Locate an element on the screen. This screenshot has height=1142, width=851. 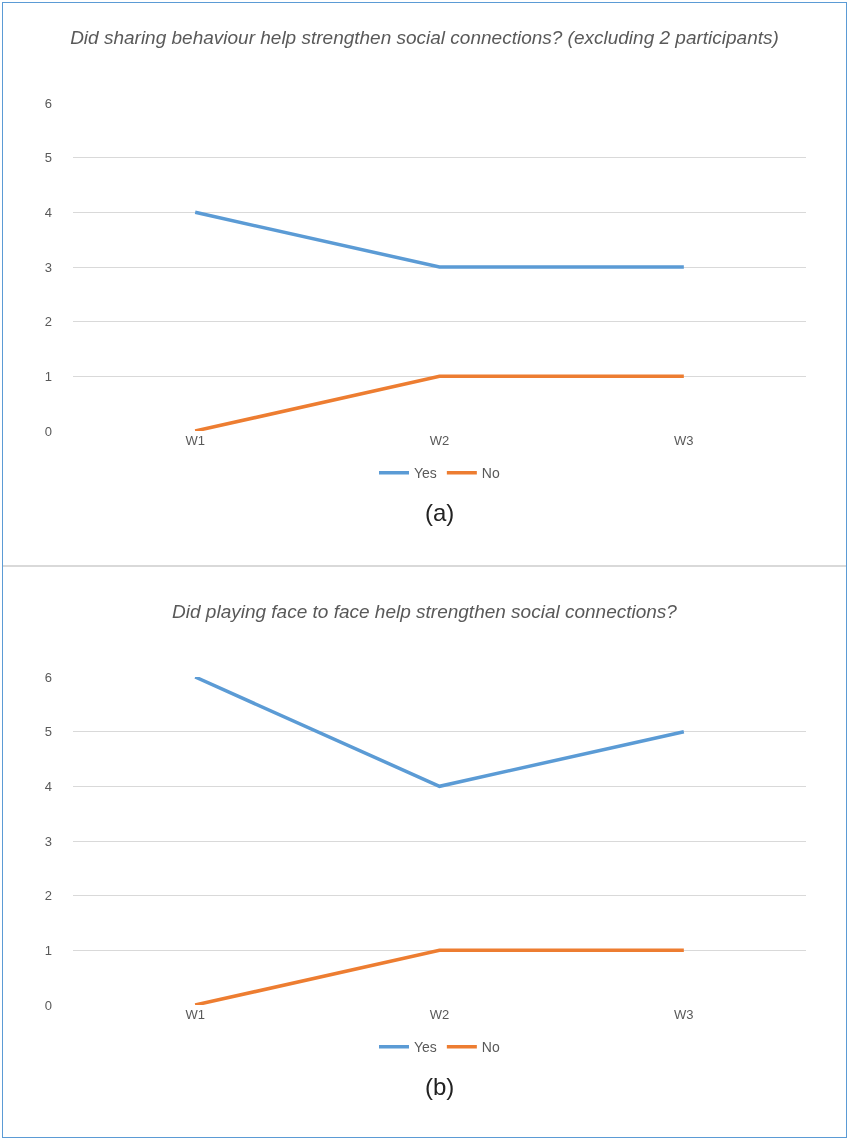
text: (a) is located at coordinates (440, 512).